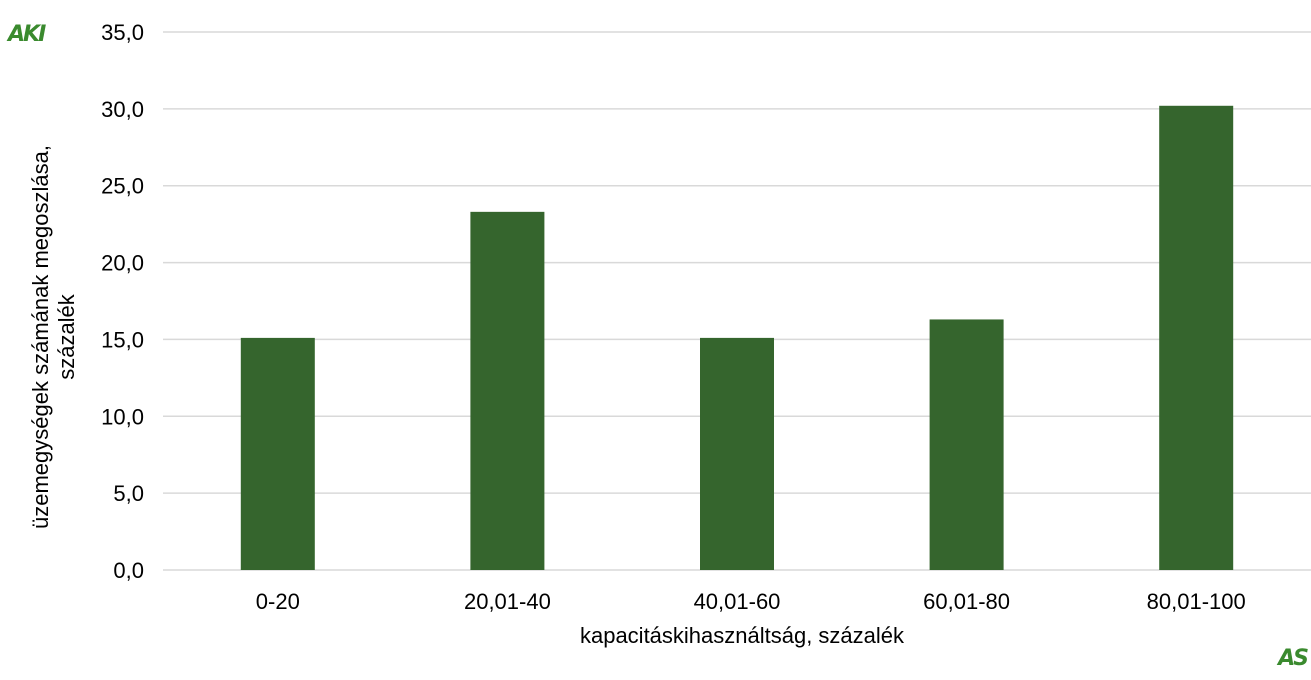 The height and width of the screenshot is (680, 1311). I want to click on x-tick-label: 80,01-100, so click(1196, 601).